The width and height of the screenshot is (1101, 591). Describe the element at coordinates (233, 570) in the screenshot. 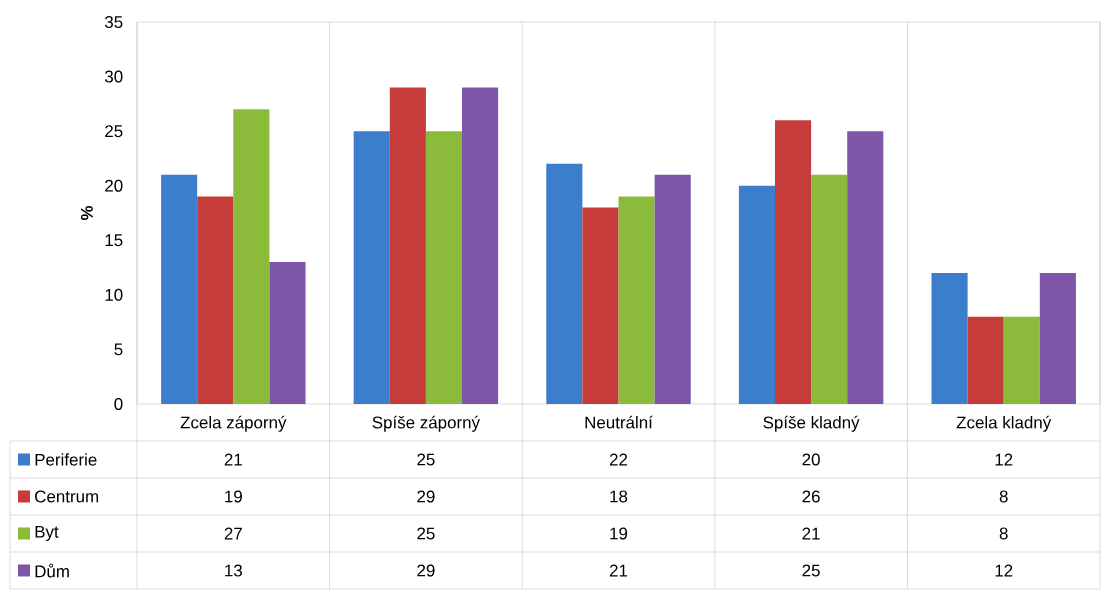

I see `data-label: 13` at that location.